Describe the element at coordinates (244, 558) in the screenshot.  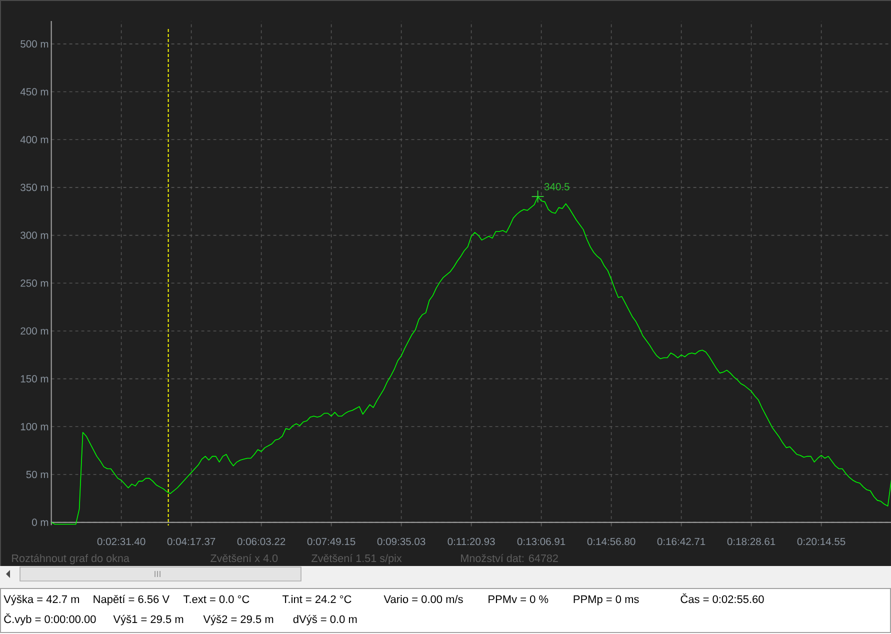
I see `text: Zvětšení x 4.0` at that location.